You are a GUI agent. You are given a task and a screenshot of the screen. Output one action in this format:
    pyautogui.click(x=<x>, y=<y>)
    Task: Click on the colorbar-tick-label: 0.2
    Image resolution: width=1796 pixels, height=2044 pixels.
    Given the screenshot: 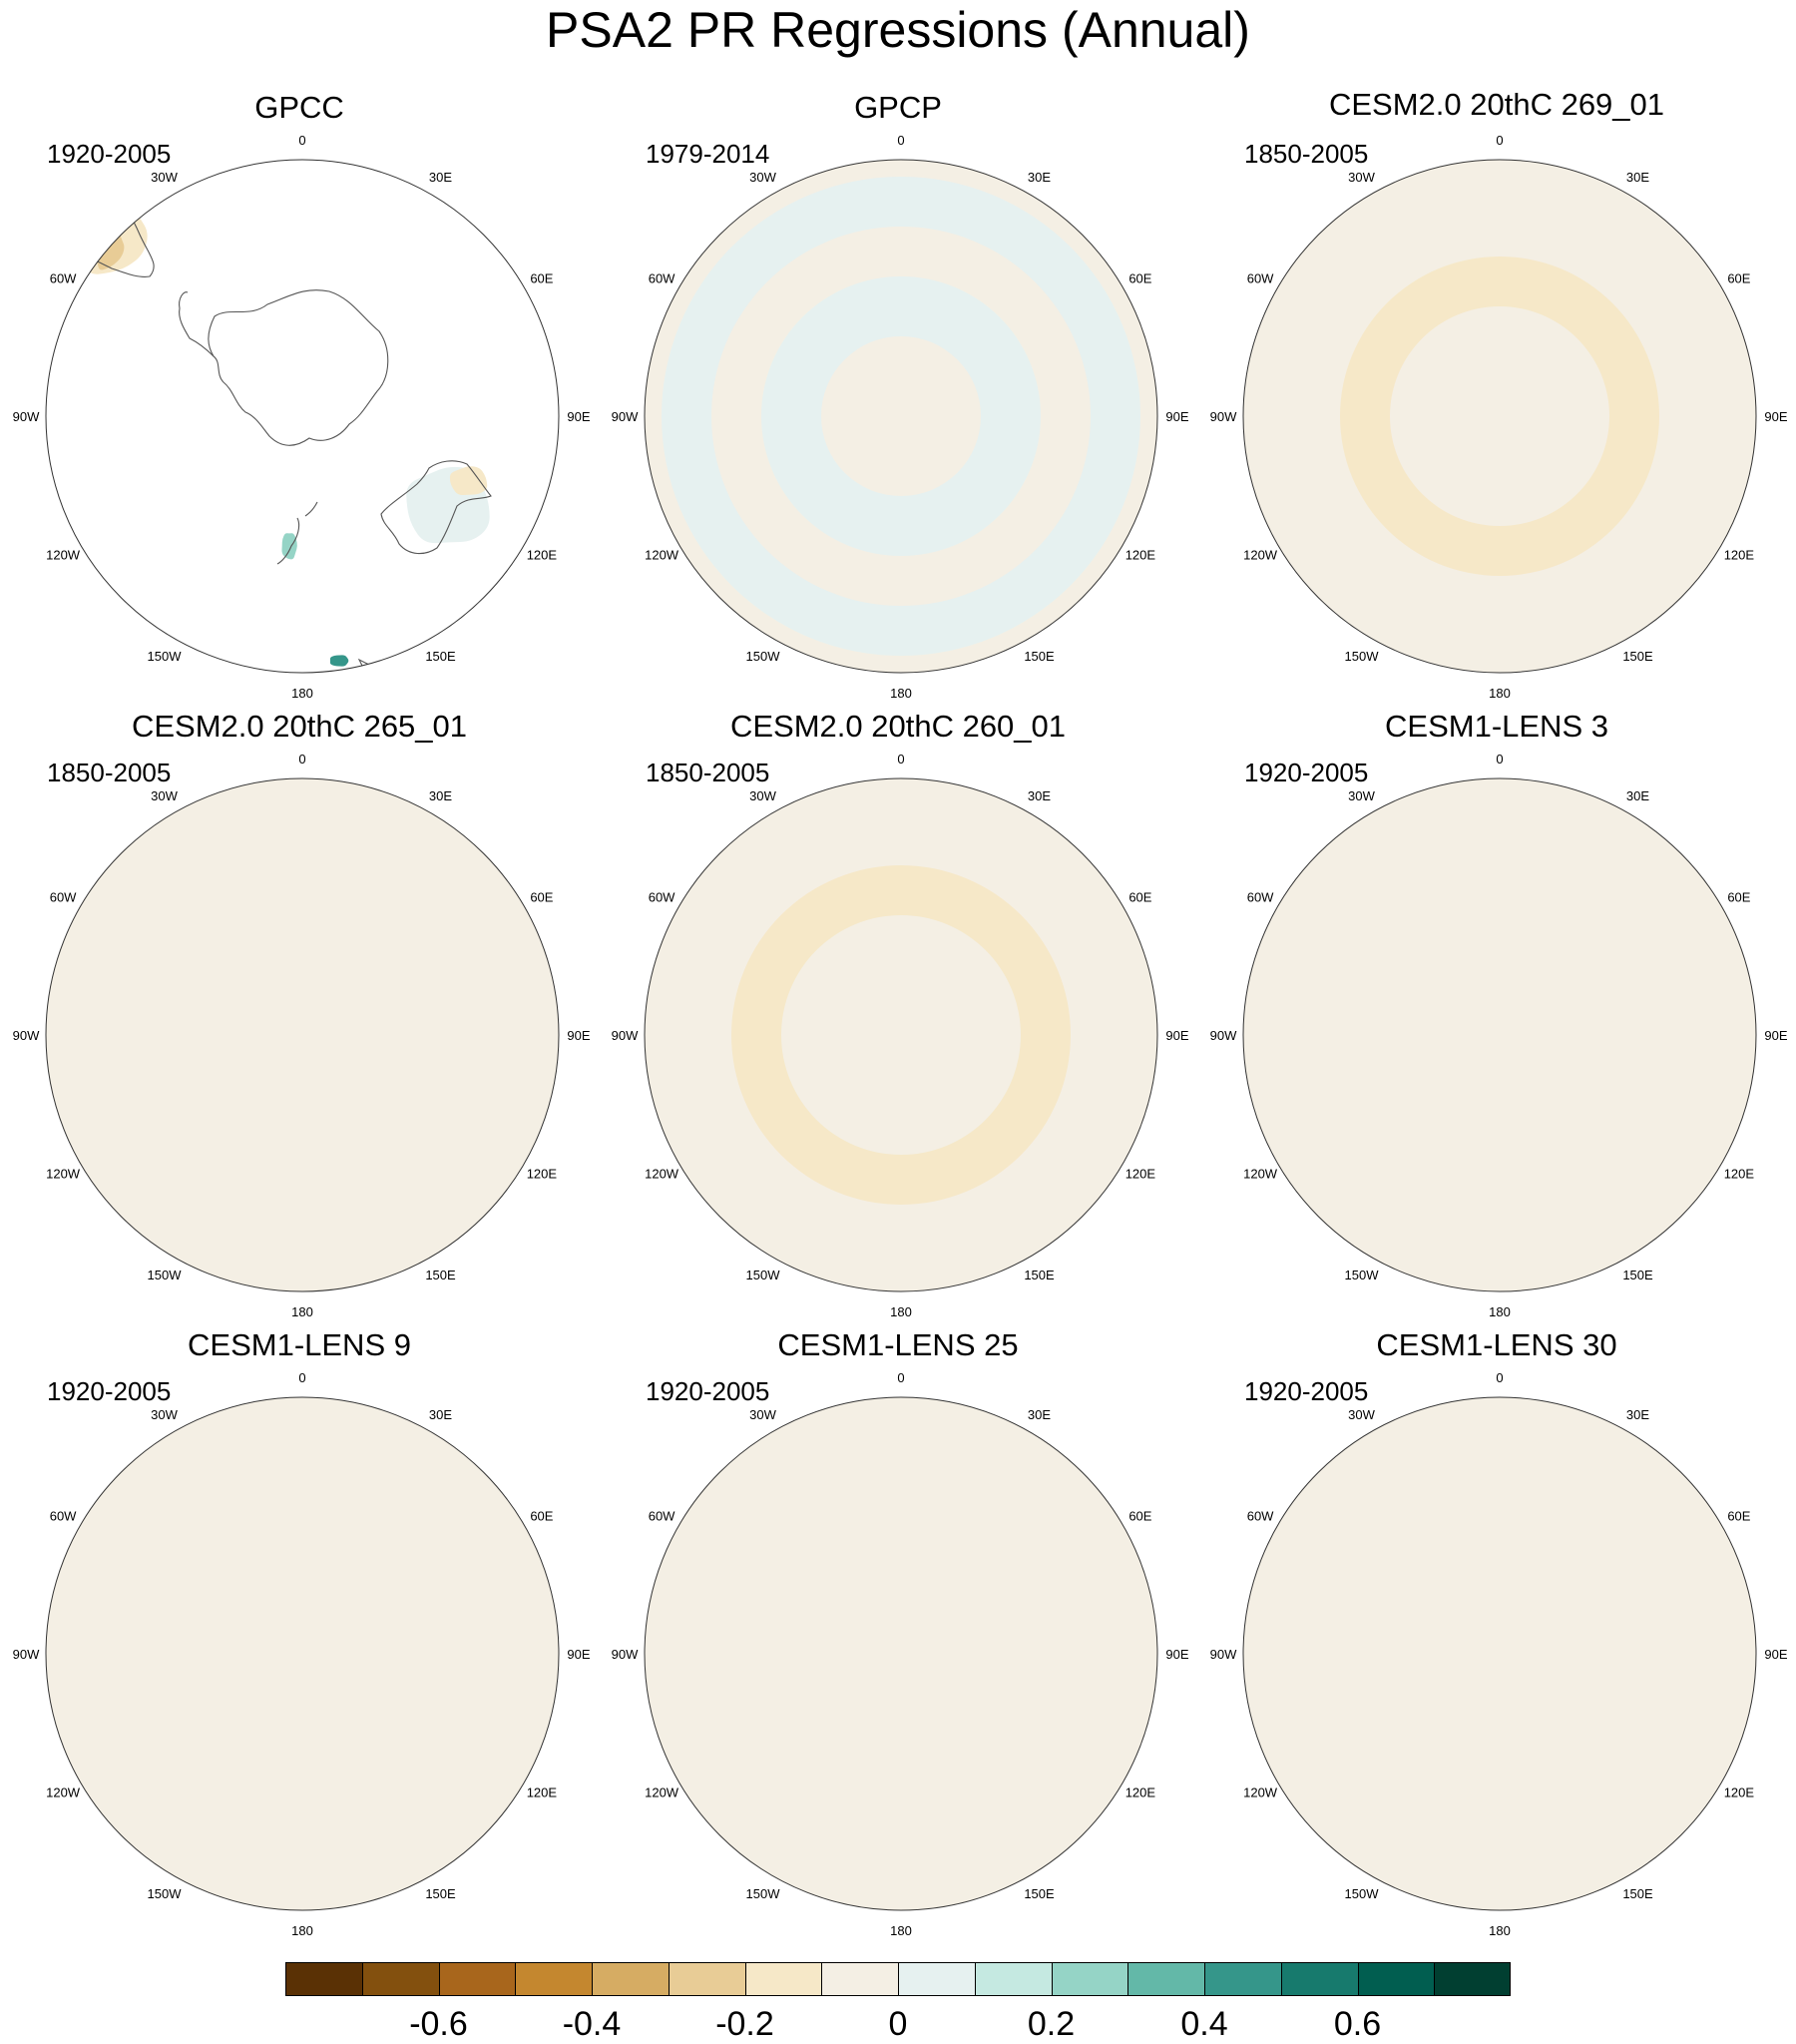 What is the action you would take?
    pyautogui.click(x=1051, y=2024)
    